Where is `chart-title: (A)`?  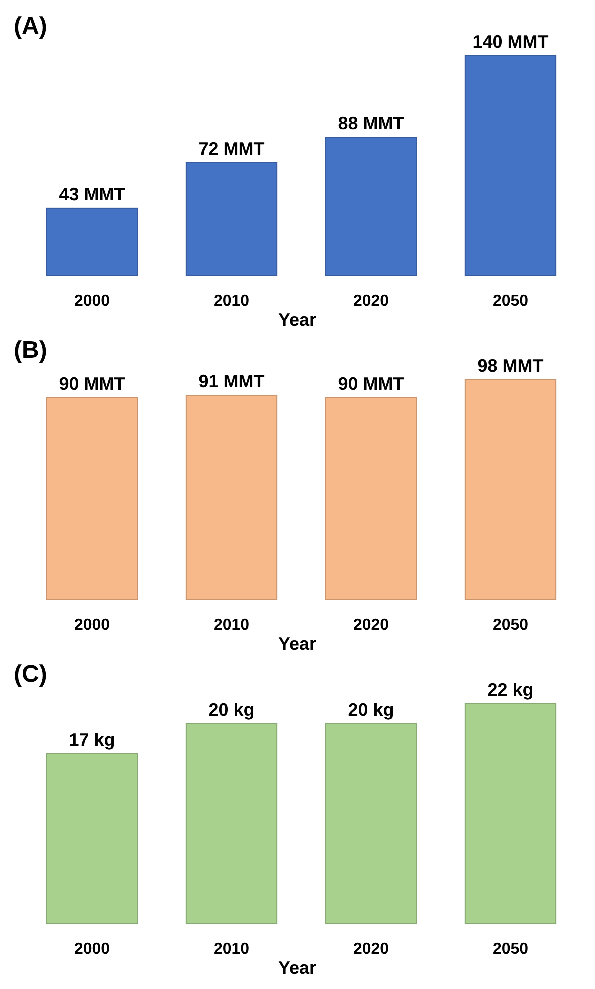 chart-title: (A) is located at coordinates (31, 26).